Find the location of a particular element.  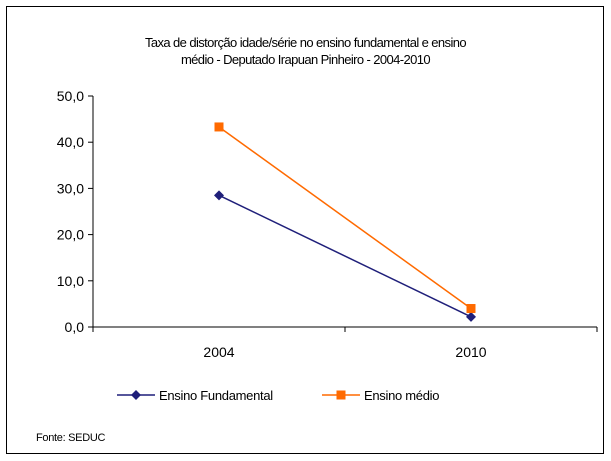

legend-marker-diamond is located at coordinates (136, 395).